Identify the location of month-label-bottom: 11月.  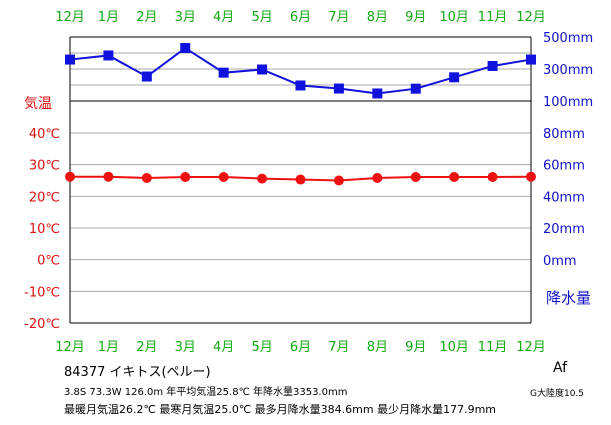
(493, 347).